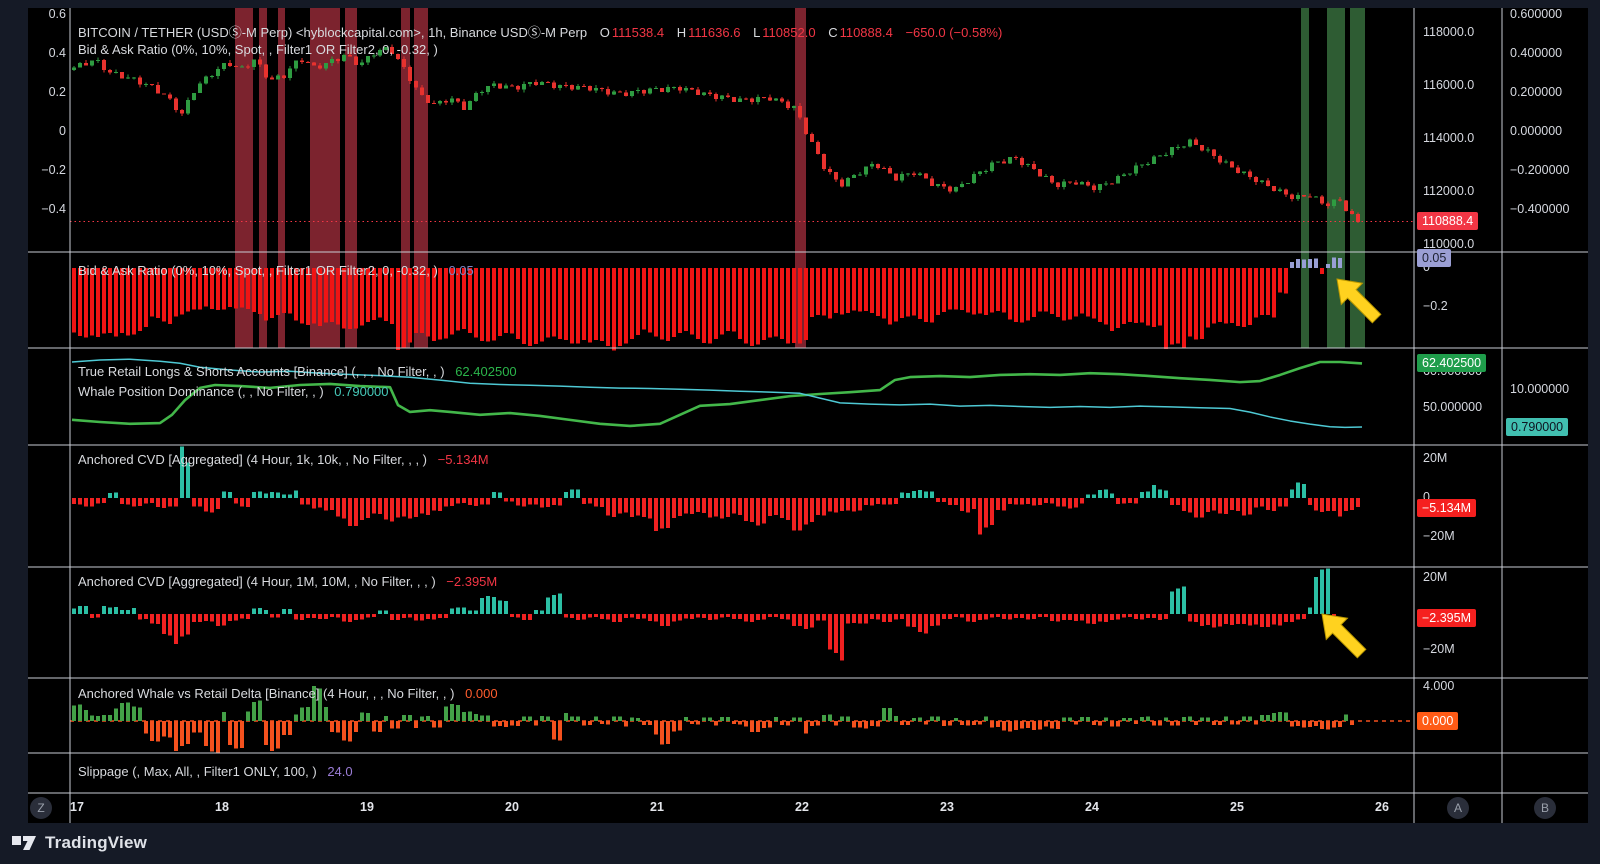 The height and width of the screenshot is (864, 1600). I want to click on time-axis-label: 24, so click(1092, 807).